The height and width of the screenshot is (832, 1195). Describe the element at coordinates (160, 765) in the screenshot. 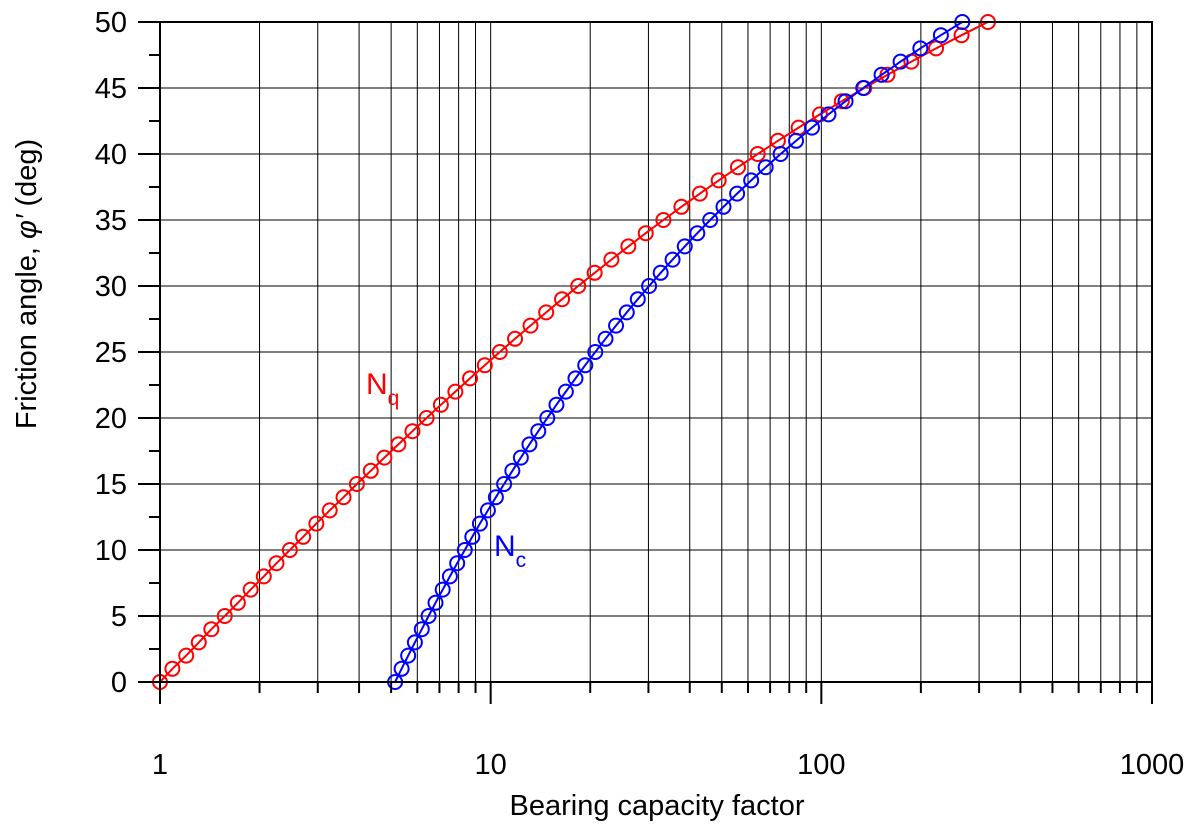

I see `x-tick-label: 1` at that location.